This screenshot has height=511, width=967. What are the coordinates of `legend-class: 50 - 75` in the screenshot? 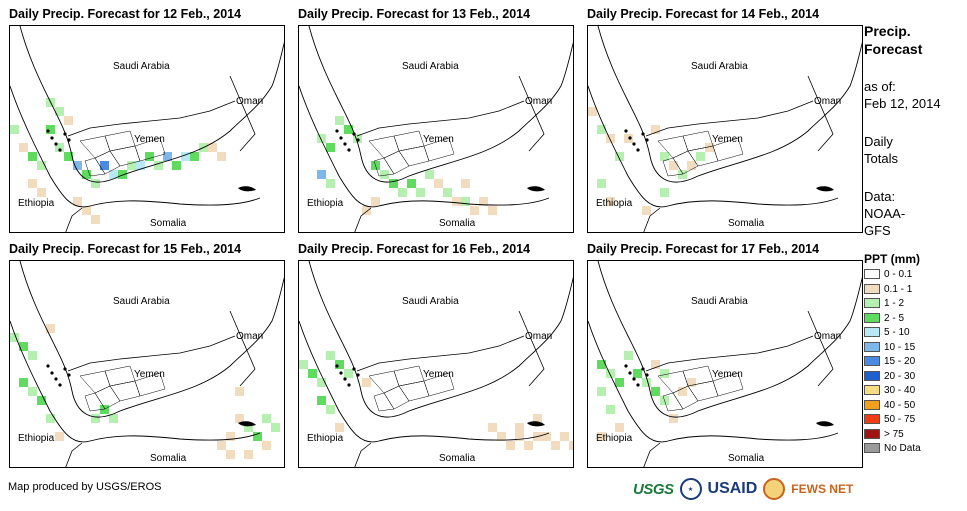 It's located at (889, 421).